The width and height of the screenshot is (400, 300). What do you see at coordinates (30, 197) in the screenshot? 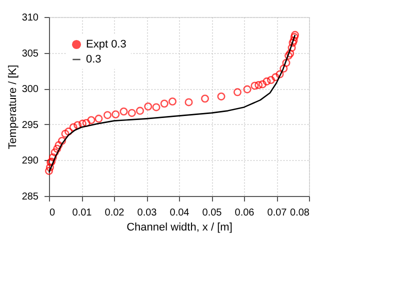
I see `y-tick-label: 285` at bounding box center [30, 197].